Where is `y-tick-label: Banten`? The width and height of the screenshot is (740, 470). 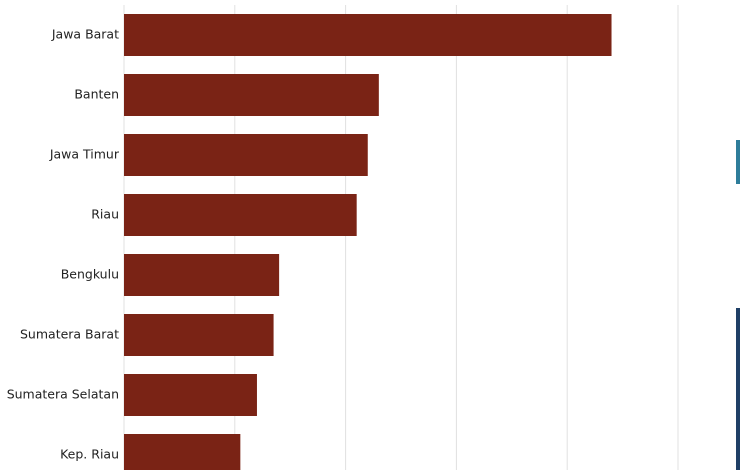
y-tick-label: Banten is located at coordinates (96, 94).